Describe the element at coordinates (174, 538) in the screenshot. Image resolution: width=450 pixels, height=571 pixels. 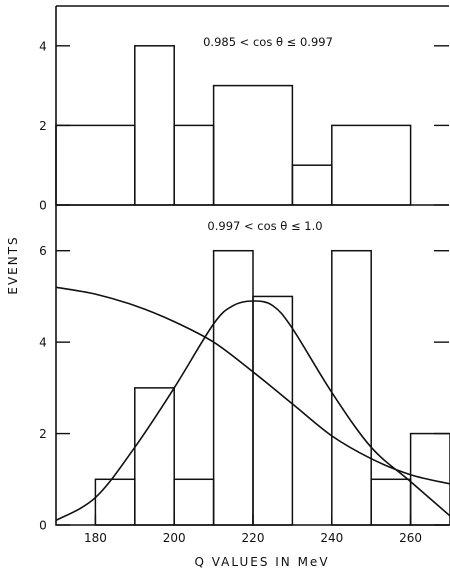
I see `x-tick-label: 200` at that location.